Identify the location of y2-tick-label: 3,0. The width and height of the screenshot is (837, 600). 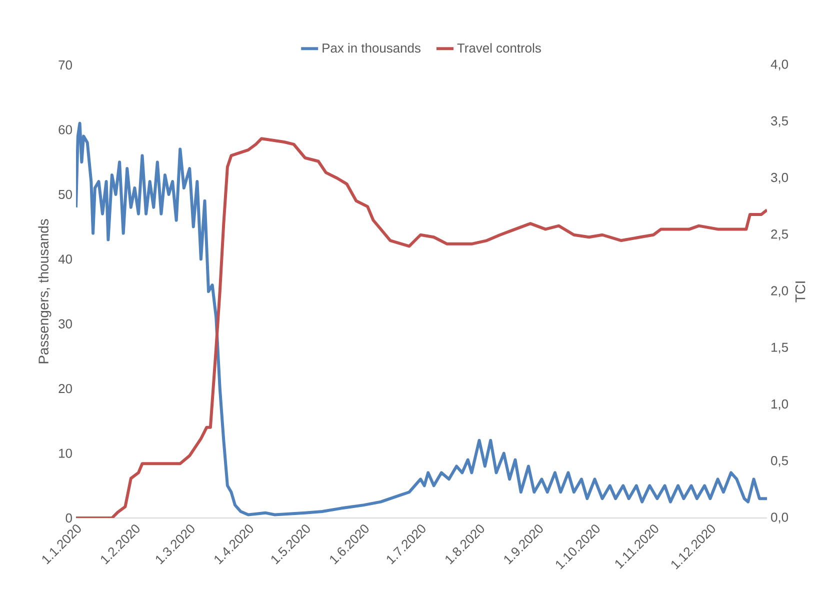
(779, 178).